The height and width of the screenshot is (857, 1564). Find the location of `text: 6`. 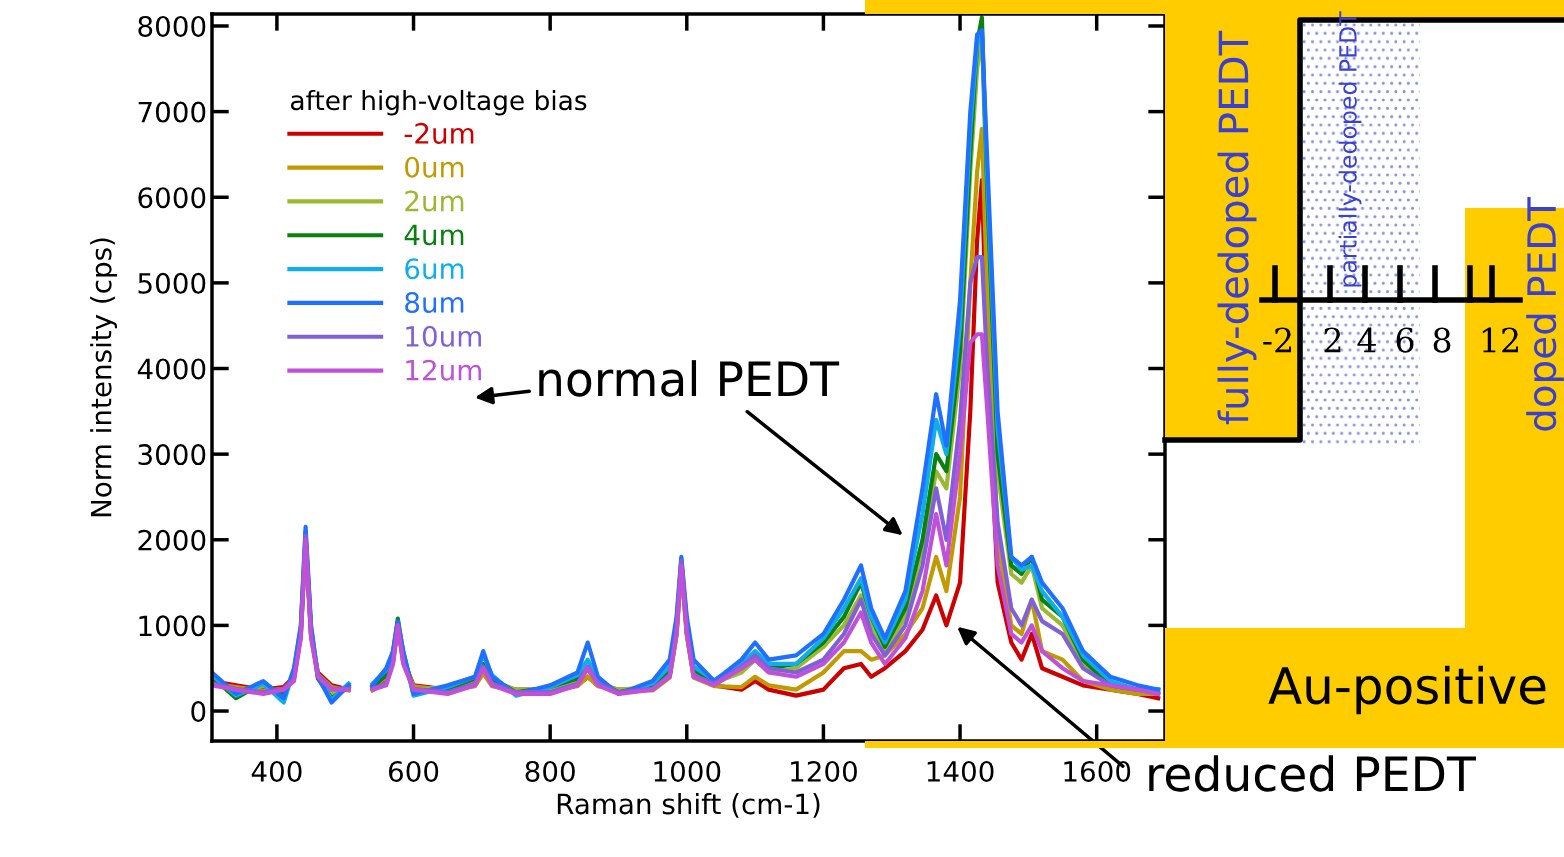

text: 6 is located at coordinates (1405, 340).